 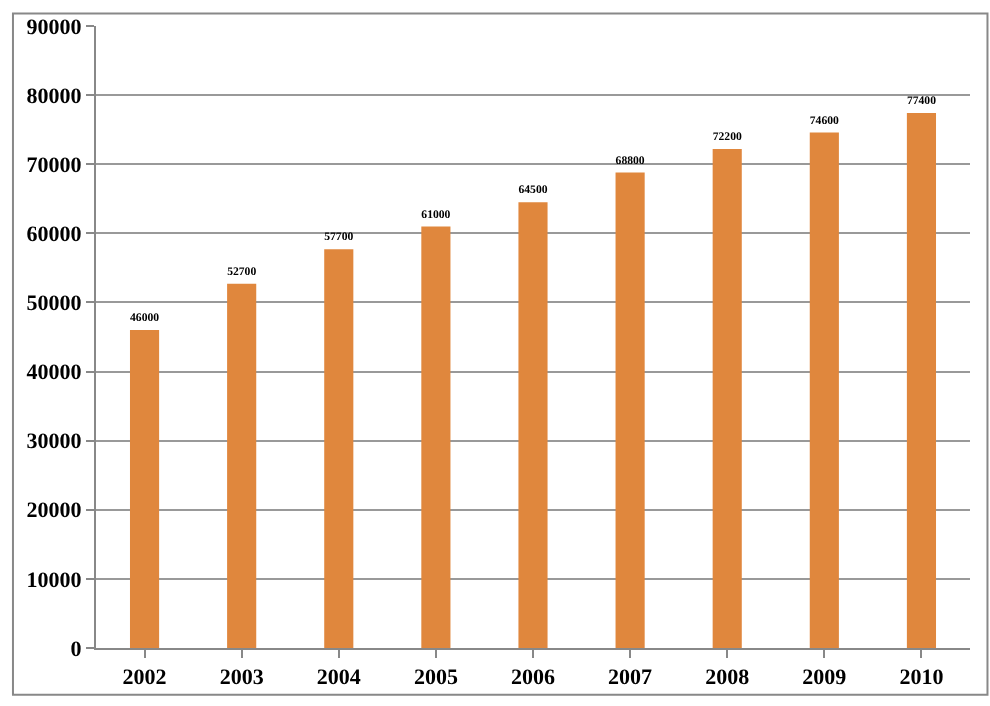 I want to click on y-tick-label: 50000, so click(x=54, y=304).